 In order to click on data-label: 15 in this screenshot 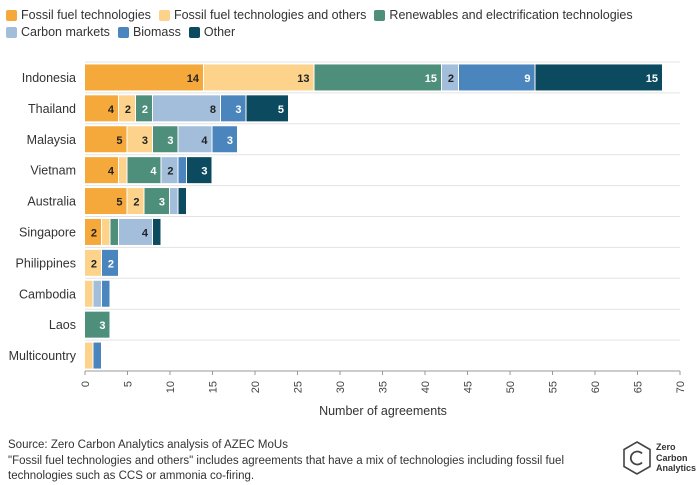, I will do `click(652, 79)`.